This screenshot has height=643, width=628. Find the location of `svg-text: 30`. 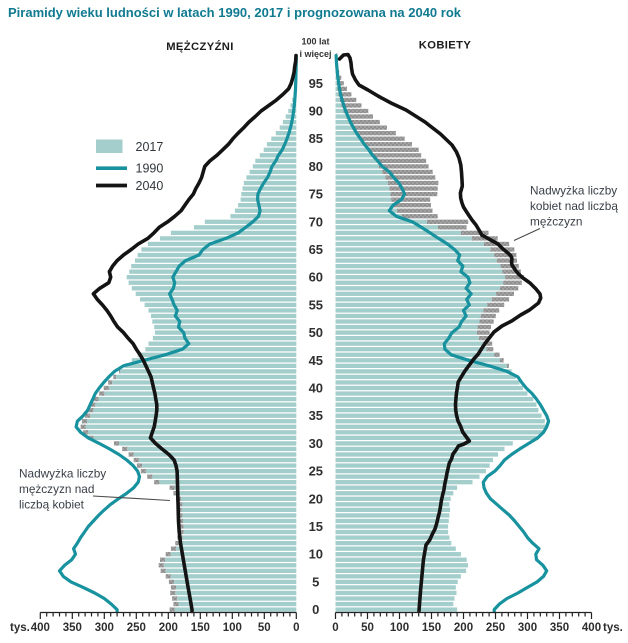

svg-text: 30 is located at coordinates (316, 443).